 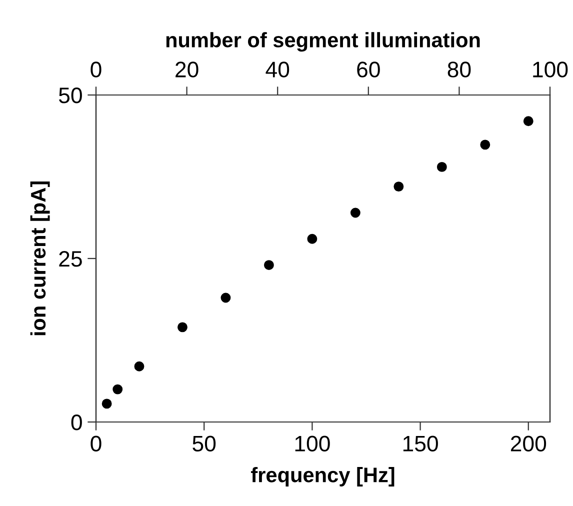 What do you see at coordinates (312, 444) in the screenshot?
I see `x-tick-label: 100` at bounding box center [312, 444].